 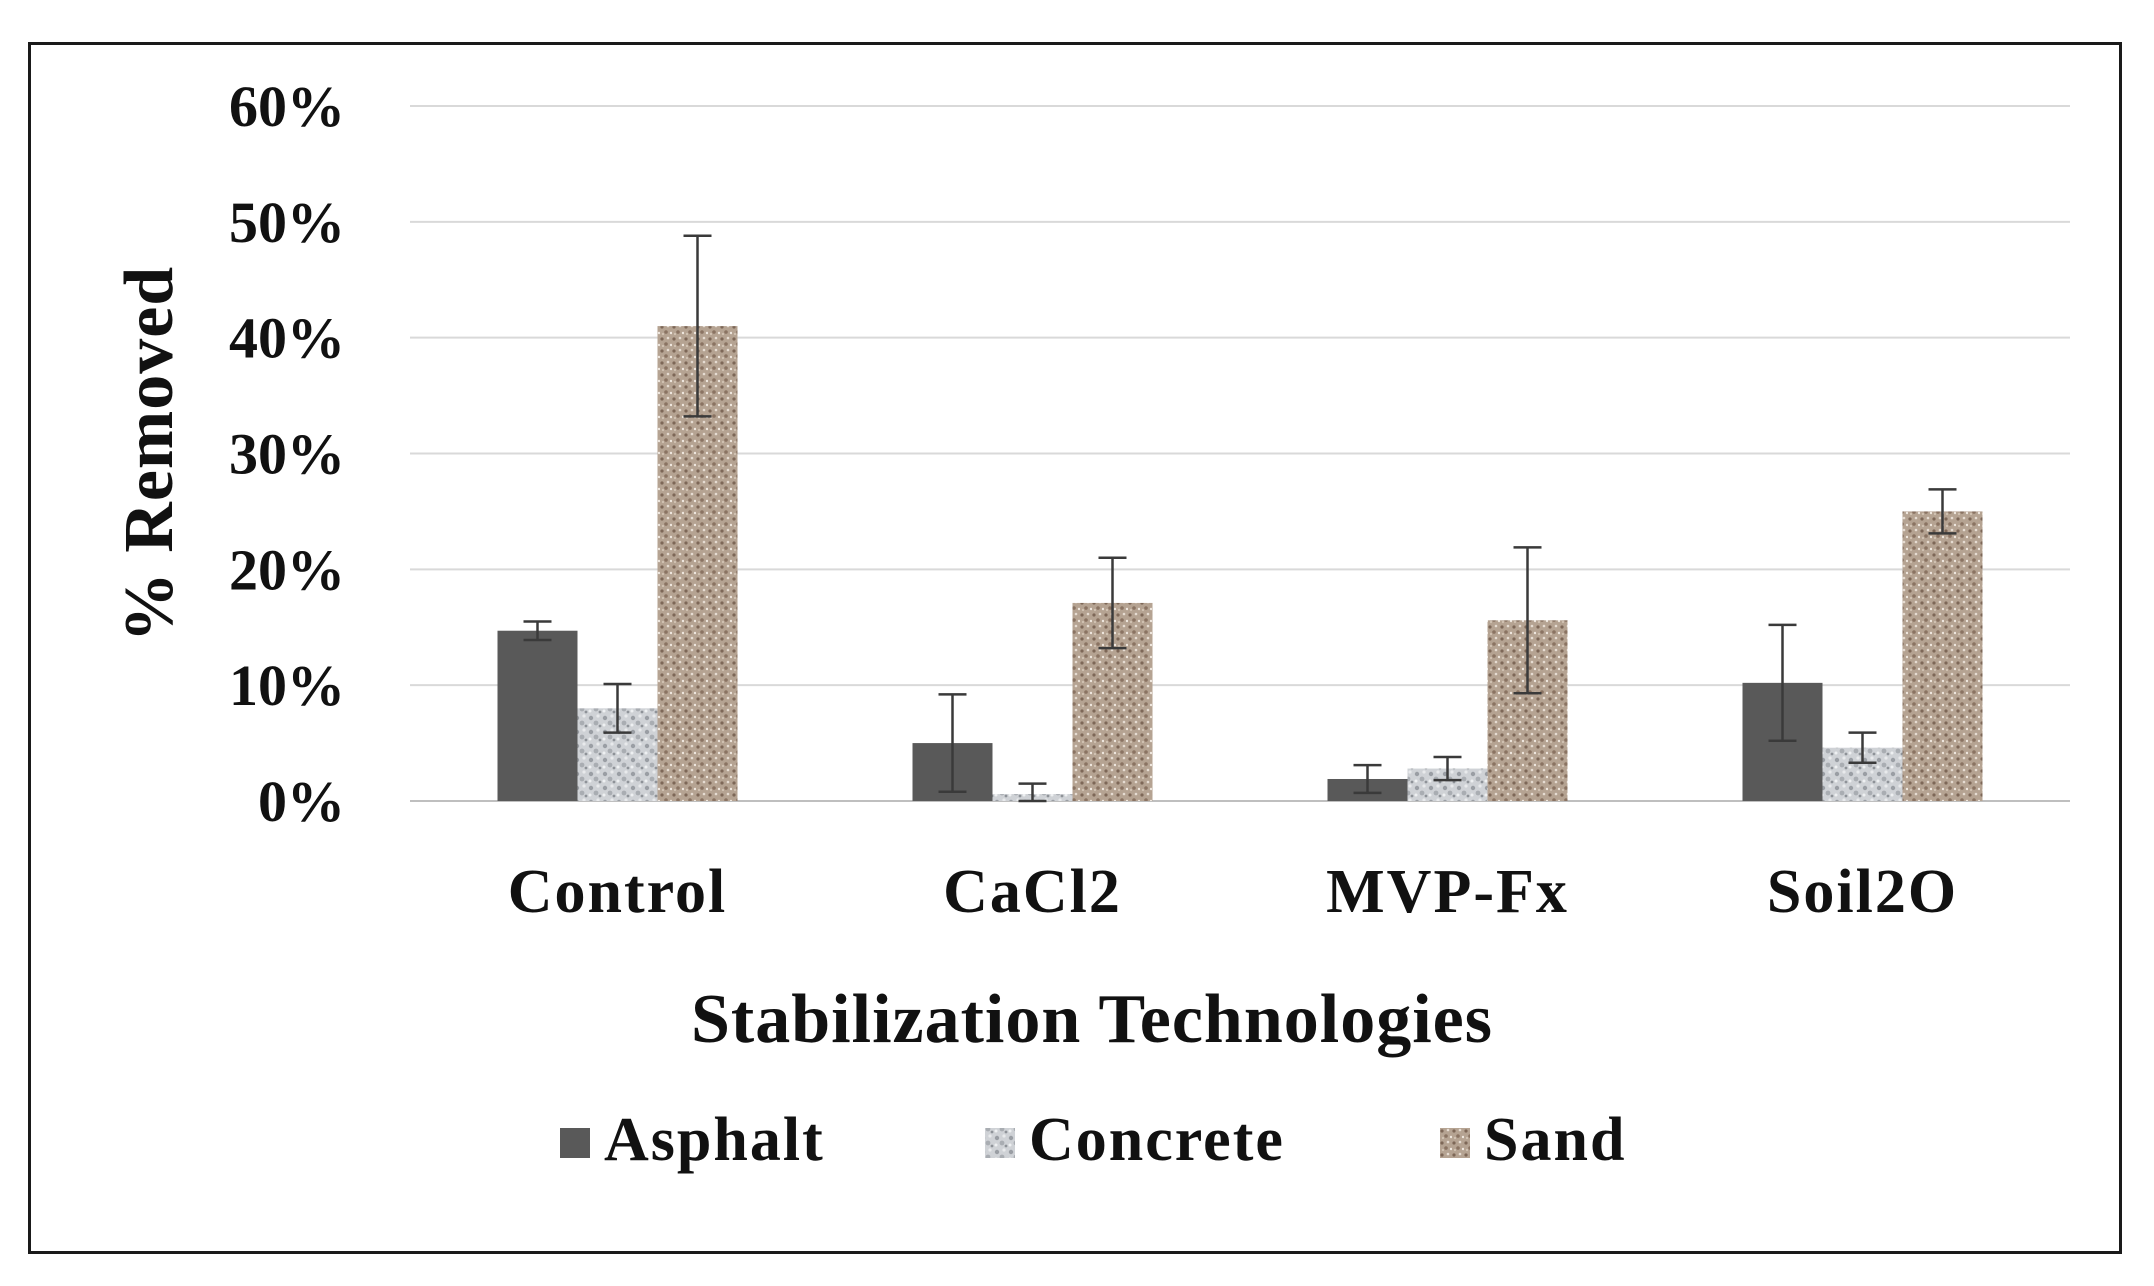 I want to click on legend-label-sand: Sand, so click(x=1555, y=1140).